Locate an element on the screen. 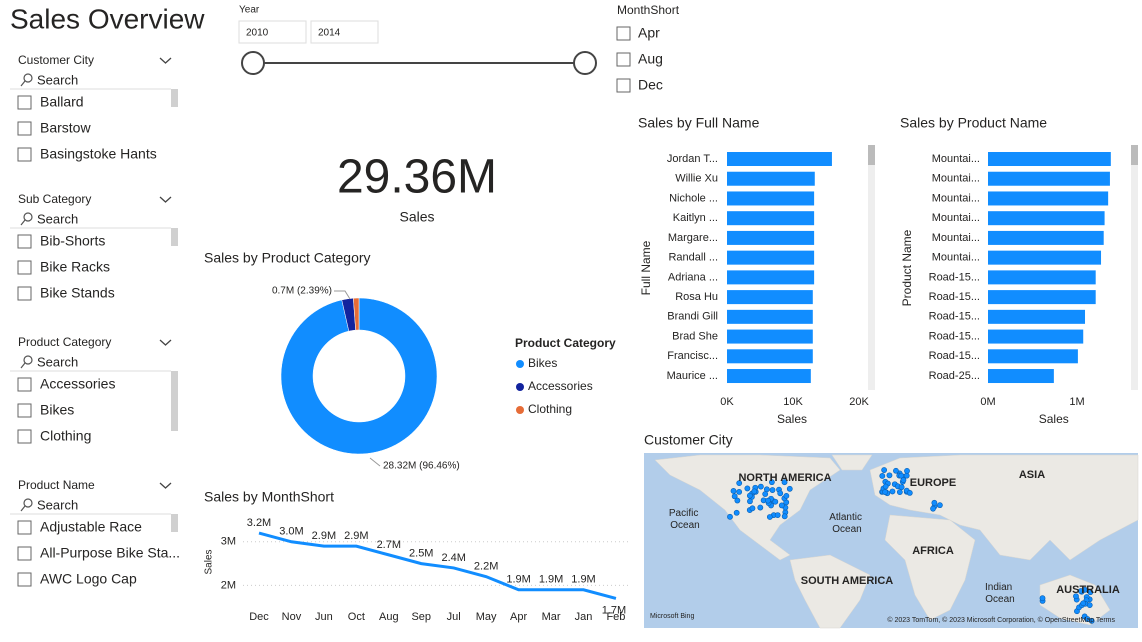 This screenshot has width=1142, height=642. data-label: 2.9M is located at coordinates (356, 536).